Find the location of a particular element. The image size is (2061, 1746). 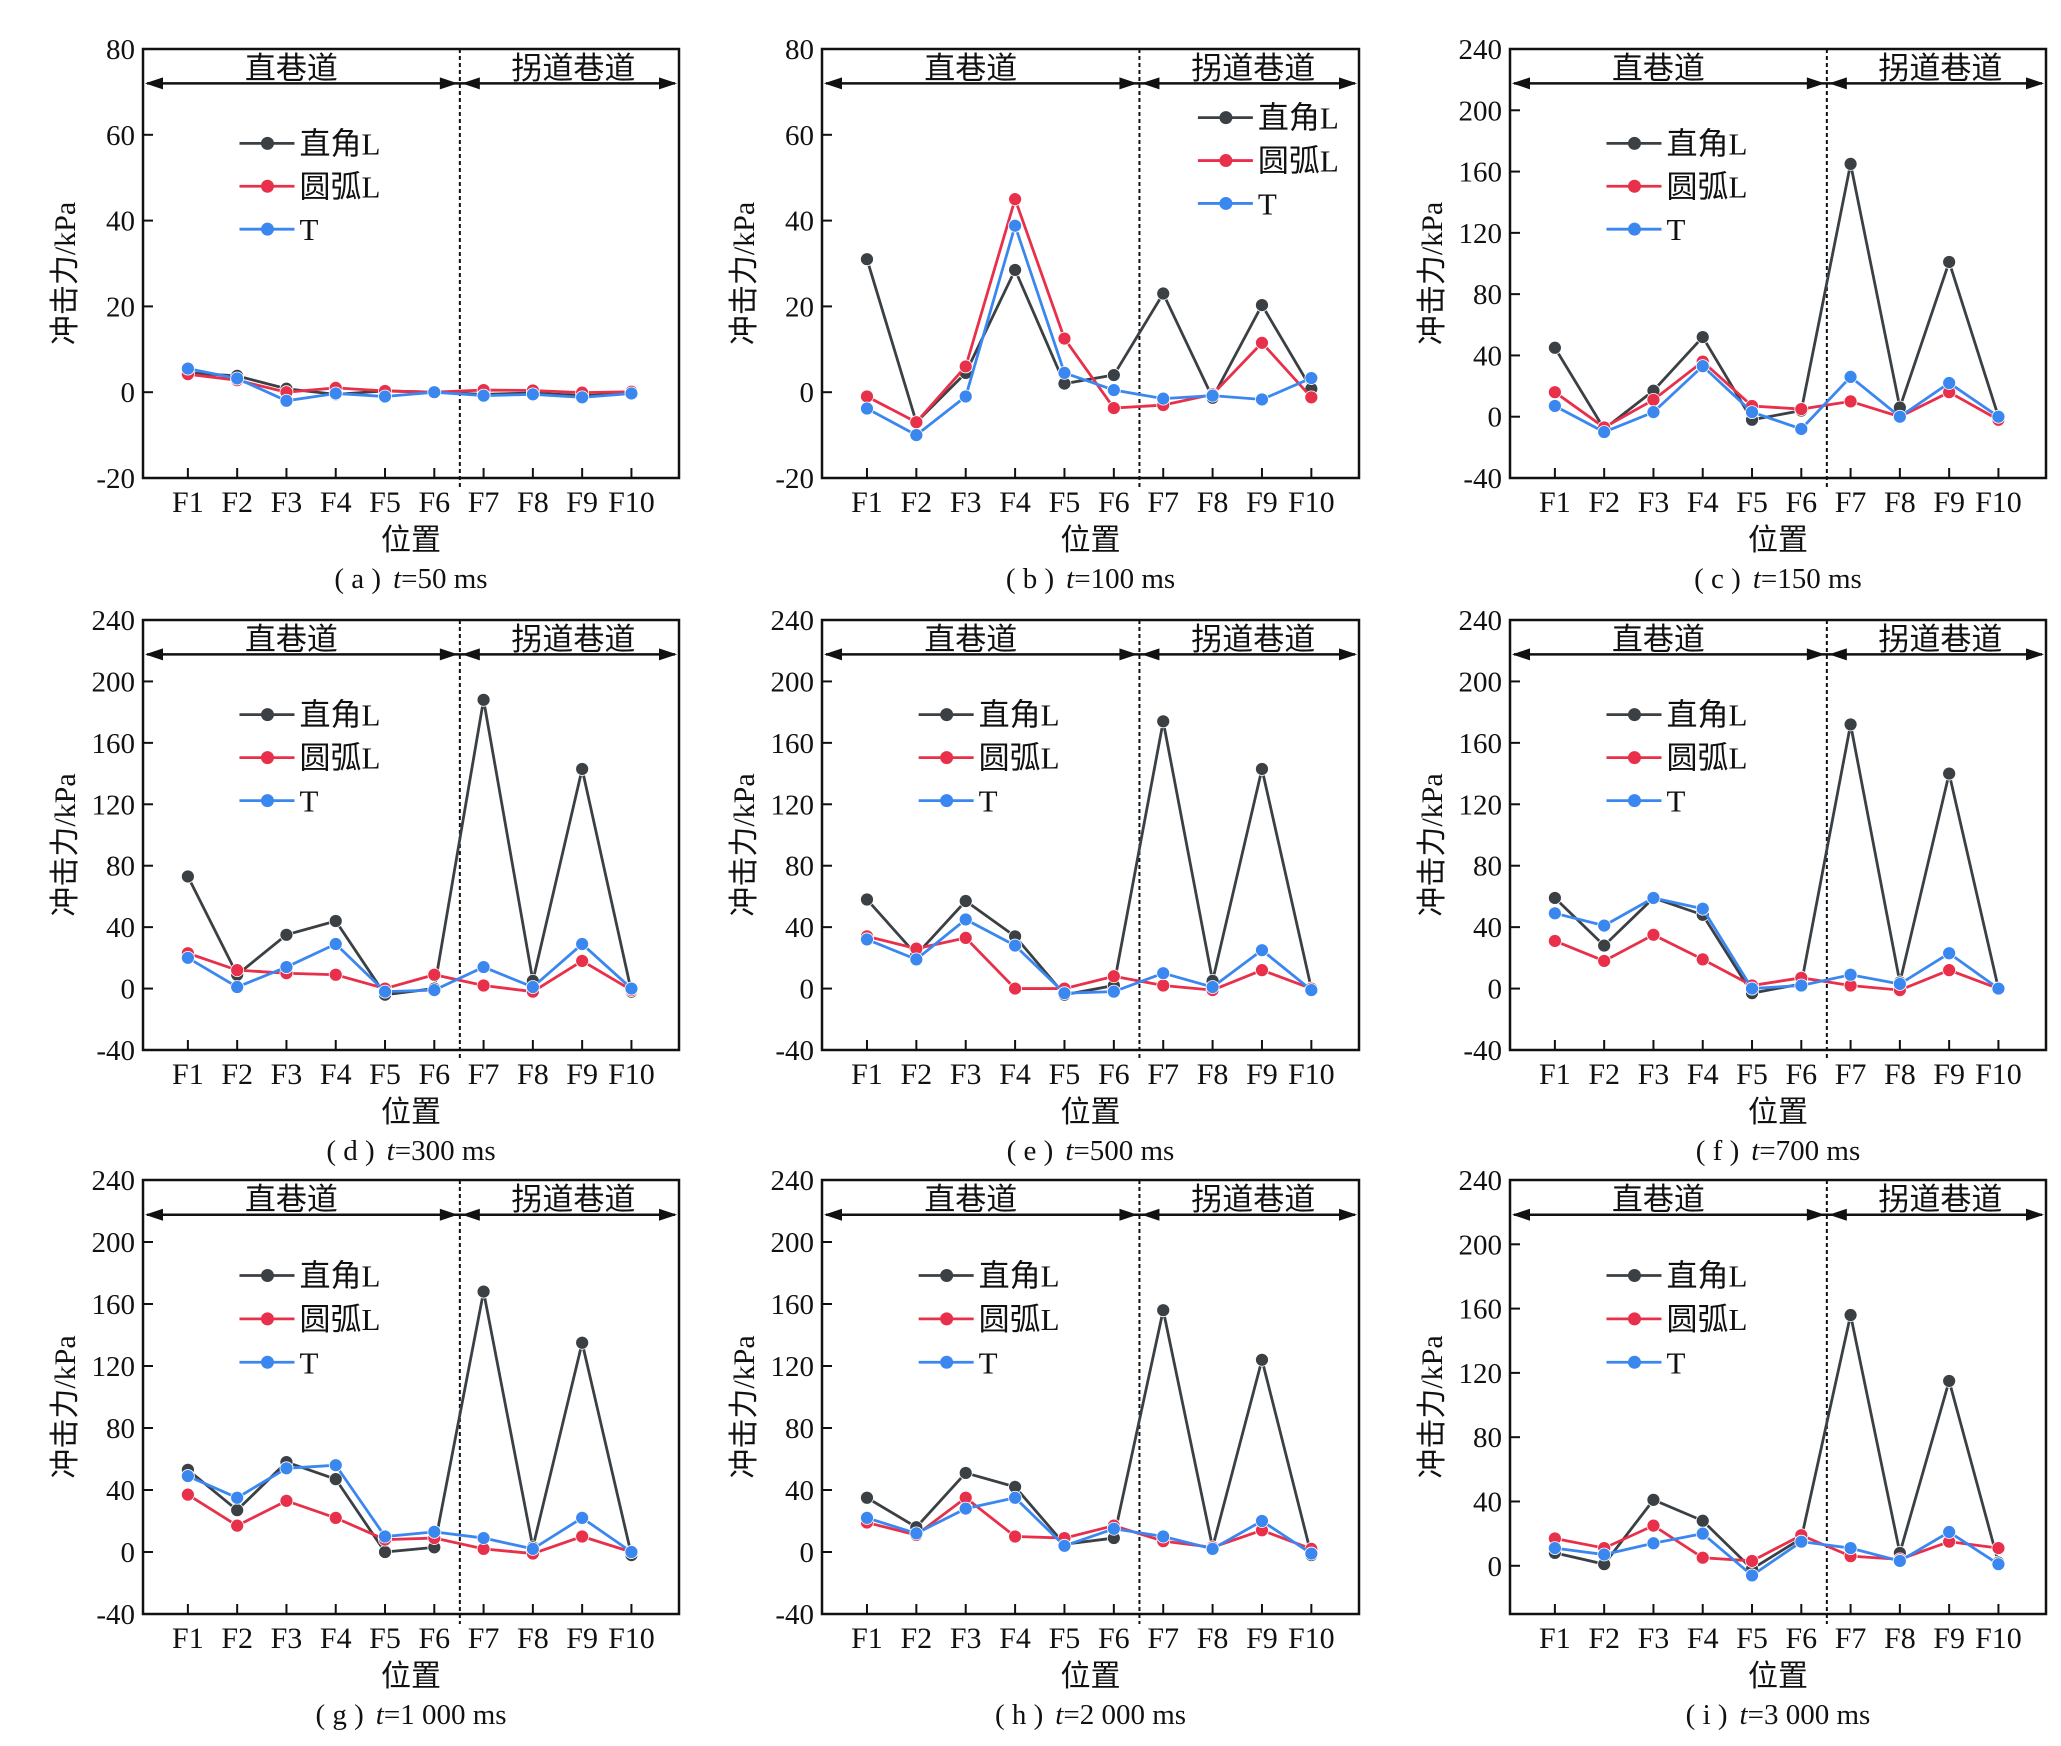

y-tick-label: 200 is located at coordinates (1481, 682).